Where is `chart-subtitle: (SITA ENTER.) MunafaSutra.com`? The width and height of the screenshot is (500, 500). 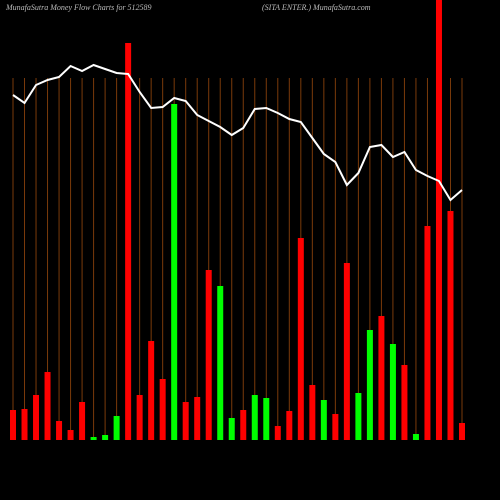 chart-subtitle: (SITA ENTER.) MunafaSutra.com is located at coordinates (316, 7).